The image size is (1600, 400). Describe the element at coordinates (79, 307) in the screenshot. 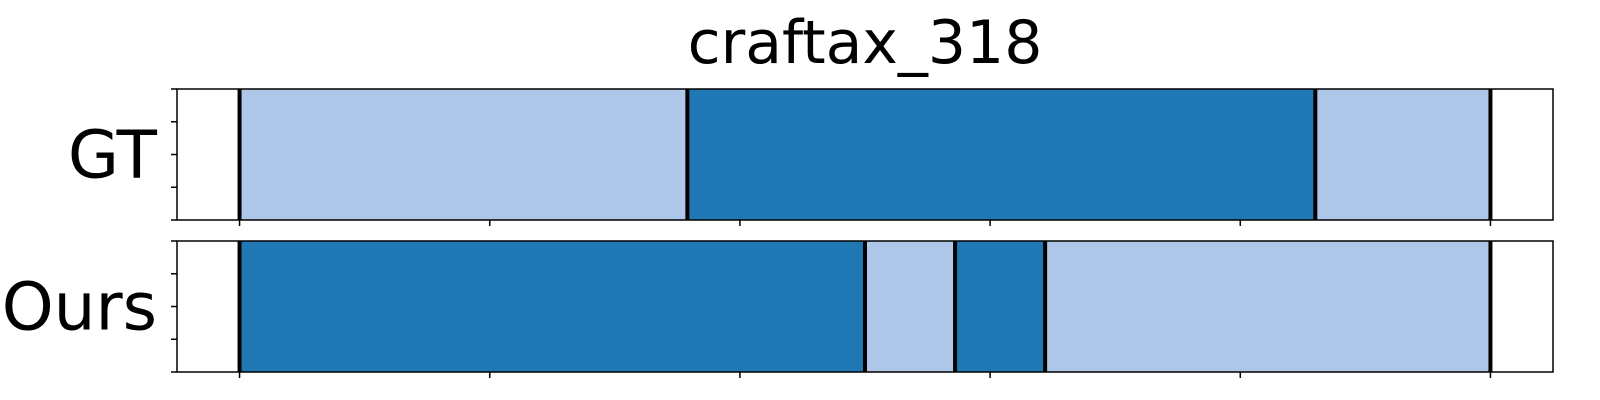

I see `row-label-ours: Ours` at that location.